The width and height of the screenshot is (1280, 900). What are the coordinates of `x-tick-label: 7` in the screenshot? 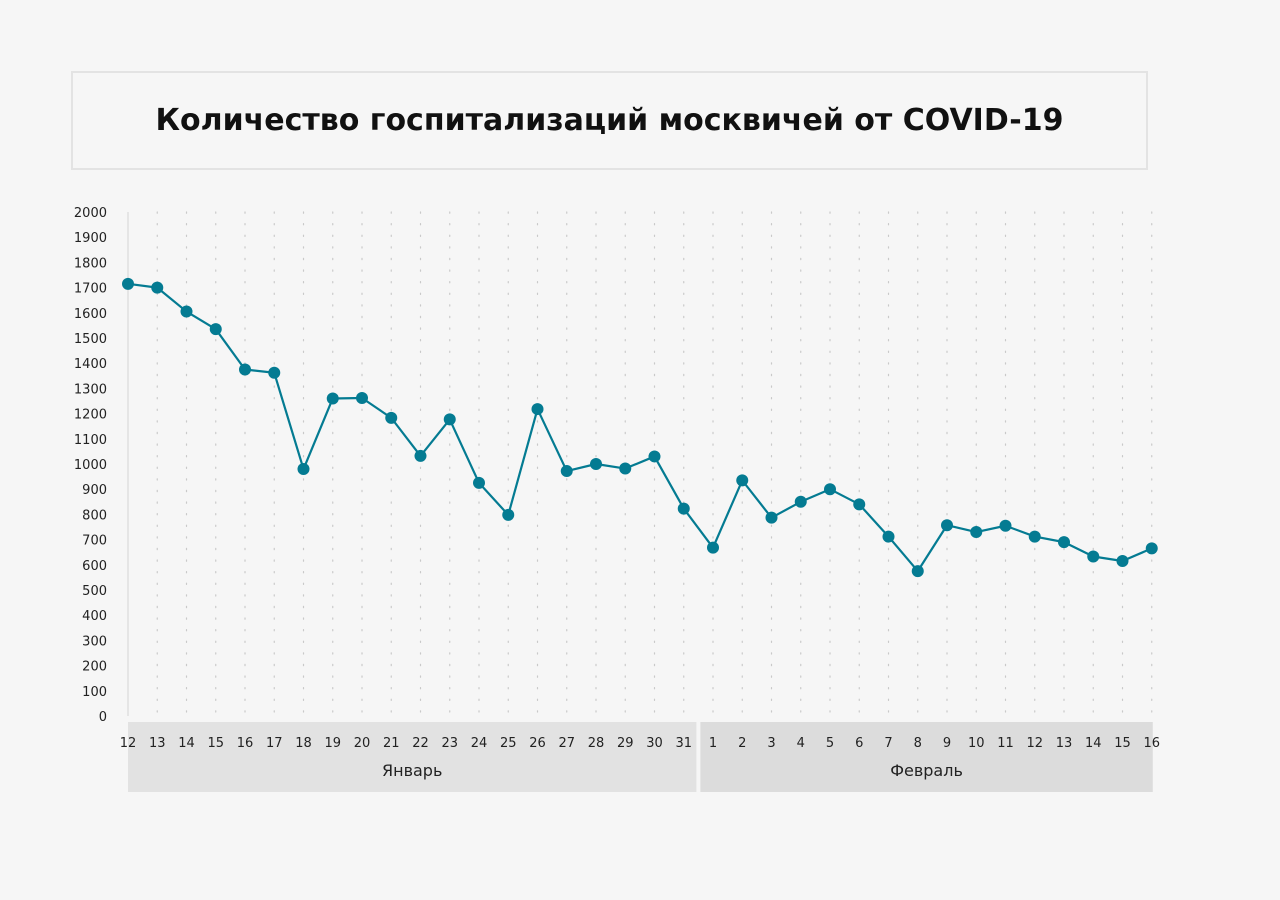 It's located at (888, 743).